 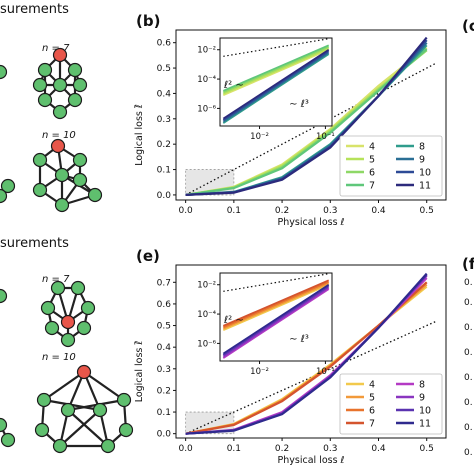 I want to click on y-tick-label: 0.4, so click(x=164, y=94).